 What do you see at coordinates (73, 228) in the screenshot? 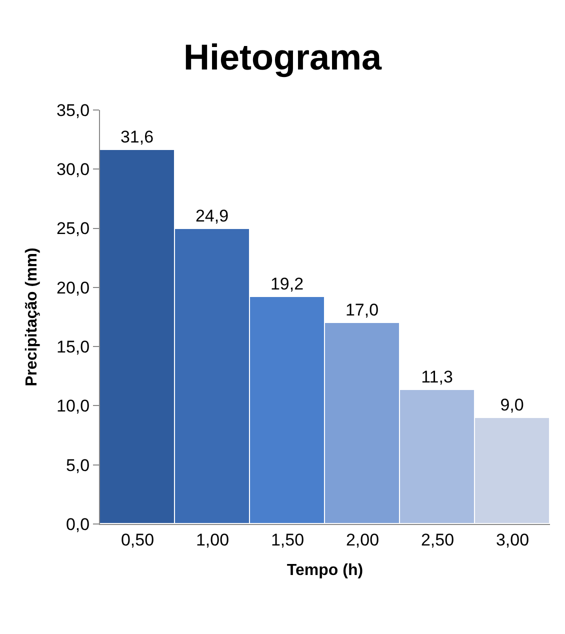
I see `y-tick-label: 25,0` at bounding box center [73, 228].